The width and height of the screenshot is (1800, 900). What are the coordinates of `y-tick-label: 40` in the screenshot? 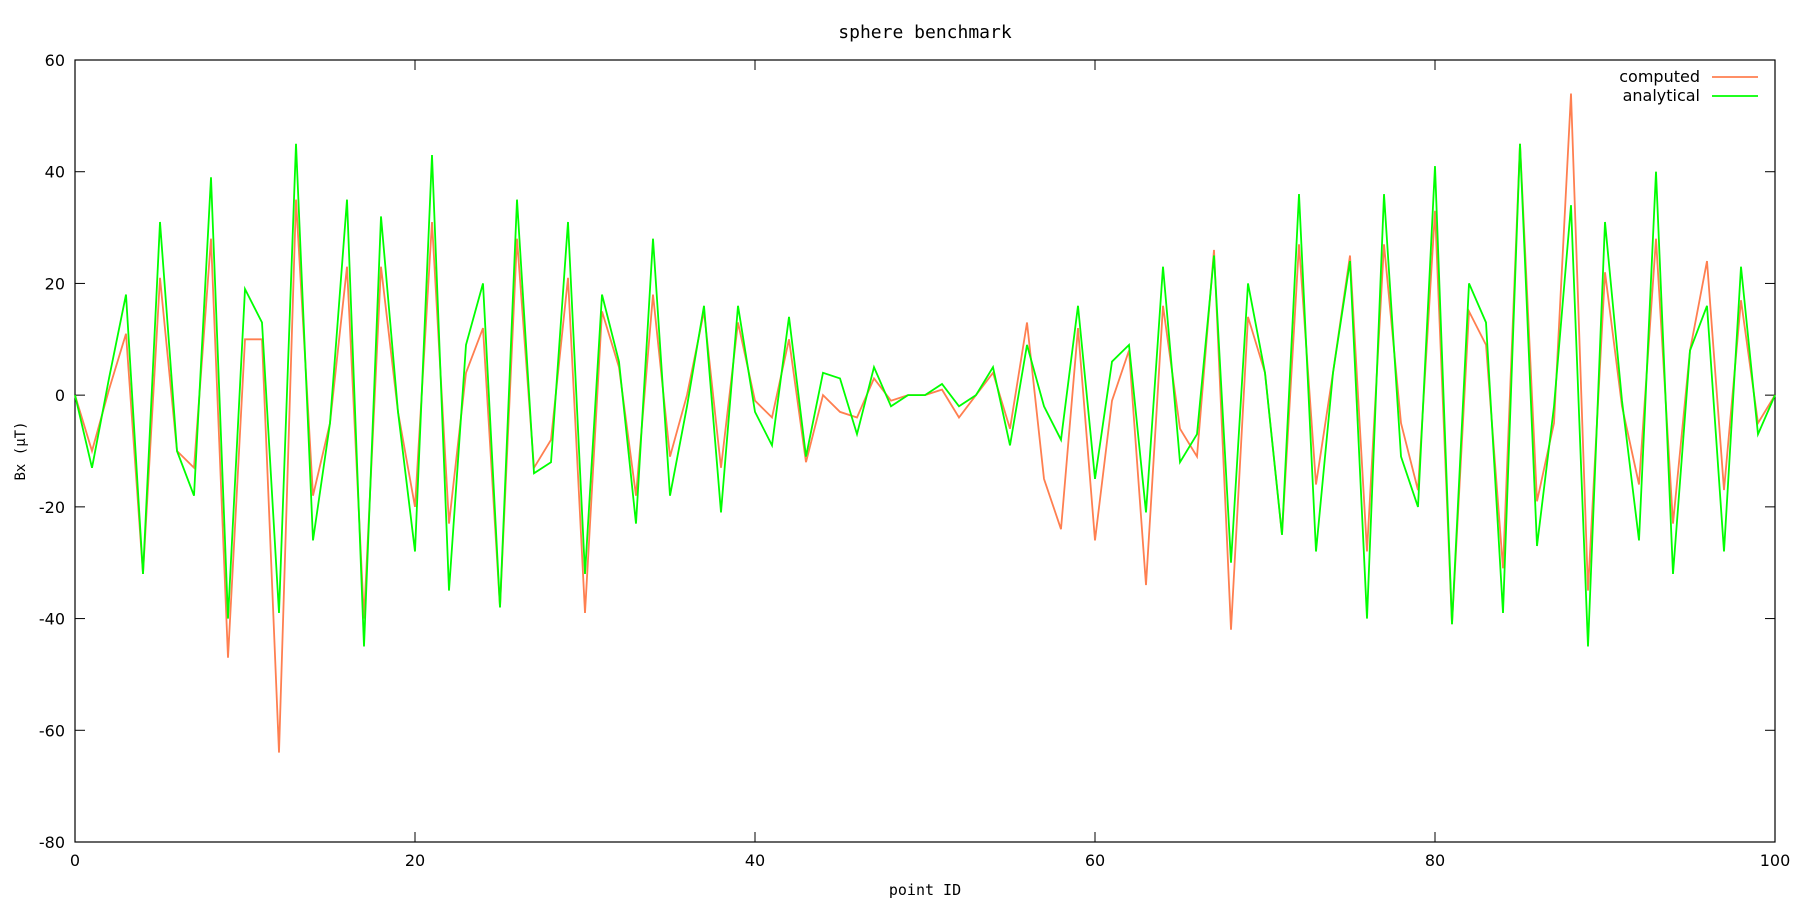 It's located at (55, 172).